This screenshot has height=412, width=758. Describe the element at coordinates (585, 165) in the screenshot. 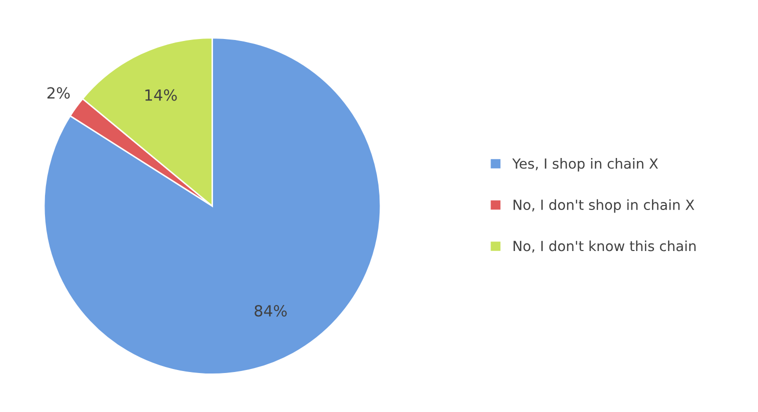

I see `legend-label: Yes, I shop in chain X` at that location.